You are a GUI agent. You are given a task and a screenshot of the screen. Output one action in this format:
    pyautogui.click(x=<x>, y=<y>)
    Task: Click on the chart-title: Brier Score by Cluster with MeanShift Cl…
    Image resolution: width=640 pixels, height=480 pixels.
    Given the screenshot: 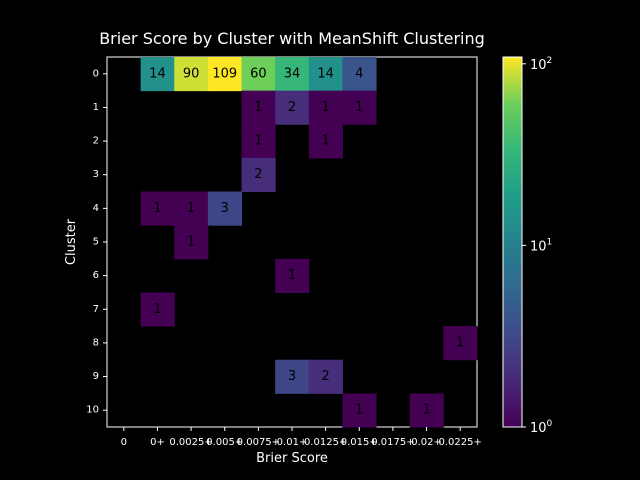 What is the action you would take?
    pyautogui.click(x=292, y=38)
    